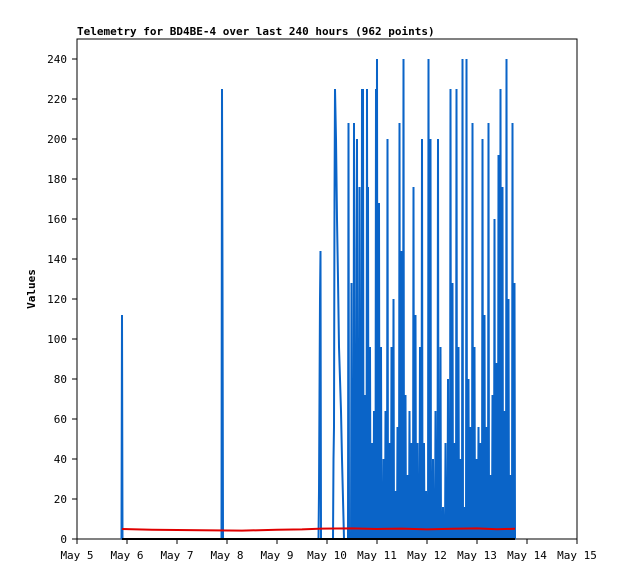 This screenshot has height=579, width=618. What do you see at coordinates (57, 259) in the screenshot?
I see `y-tick-label: 140` at bounding box center [57, 259].